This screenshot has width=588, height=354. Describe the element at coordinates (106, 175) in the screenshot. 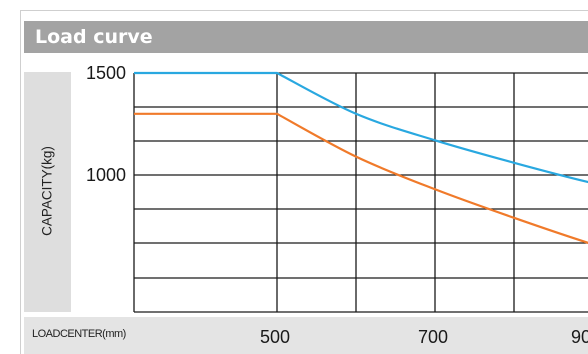

I see `y-tick-label: 1000` at that location.